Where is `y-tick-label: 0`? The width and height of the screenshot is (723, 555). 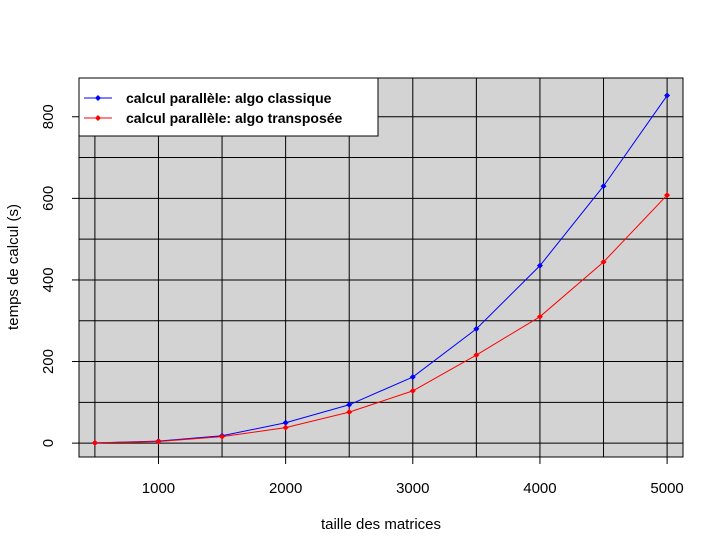 y-tick-label: 0 is located at coordinates (48, 443).